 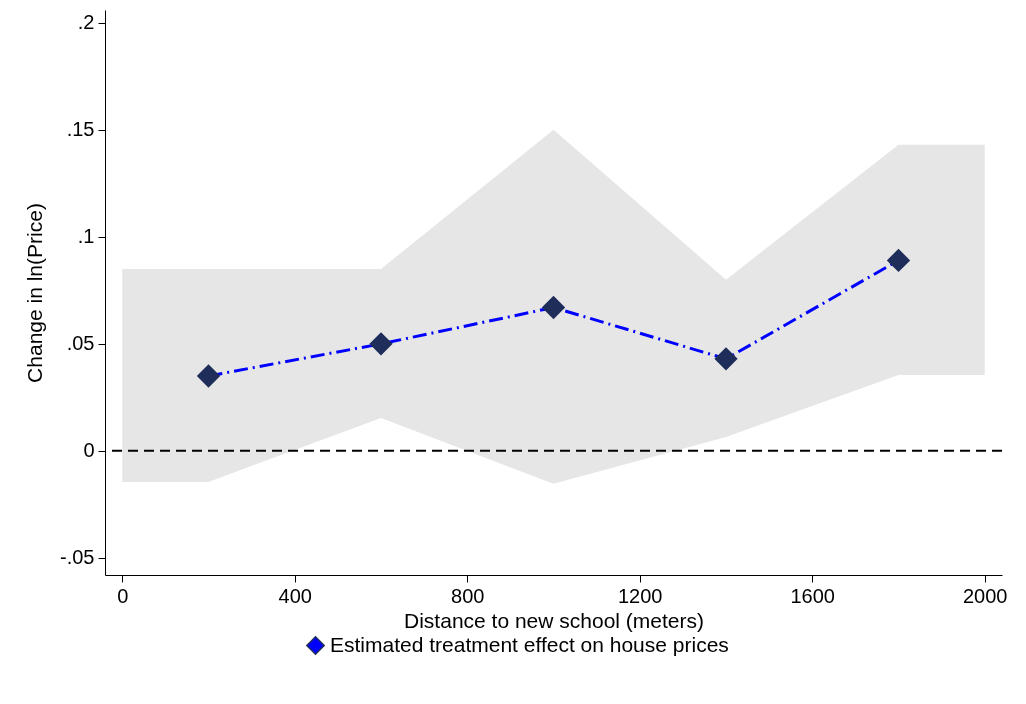 What do you see at coordinates (77, 557) in the screenshot?
I see `y-tick-label: -.05` at bounding box center [77, 557].